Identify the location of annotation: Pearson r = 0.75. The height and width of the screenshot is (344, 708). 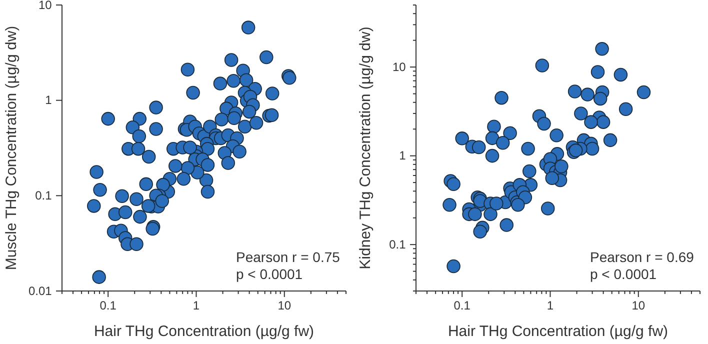
(288, 257).